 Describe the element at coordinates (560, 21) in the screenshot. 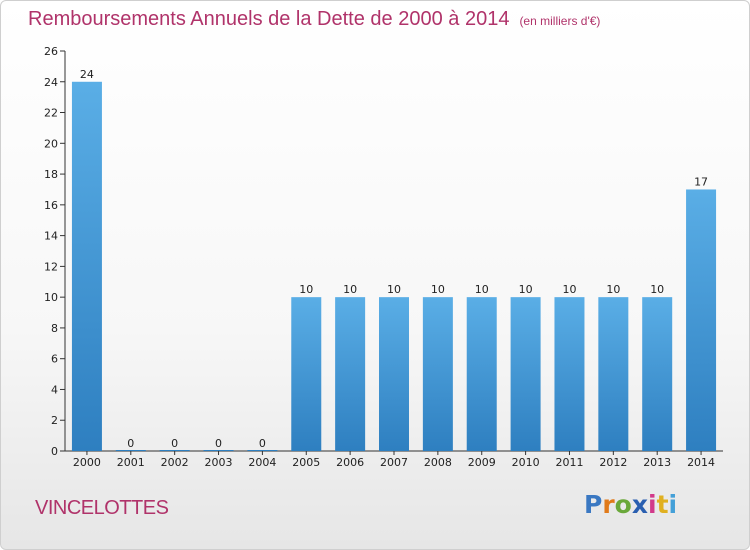

I see `unit-note: (en milliers d'€)` at that location.